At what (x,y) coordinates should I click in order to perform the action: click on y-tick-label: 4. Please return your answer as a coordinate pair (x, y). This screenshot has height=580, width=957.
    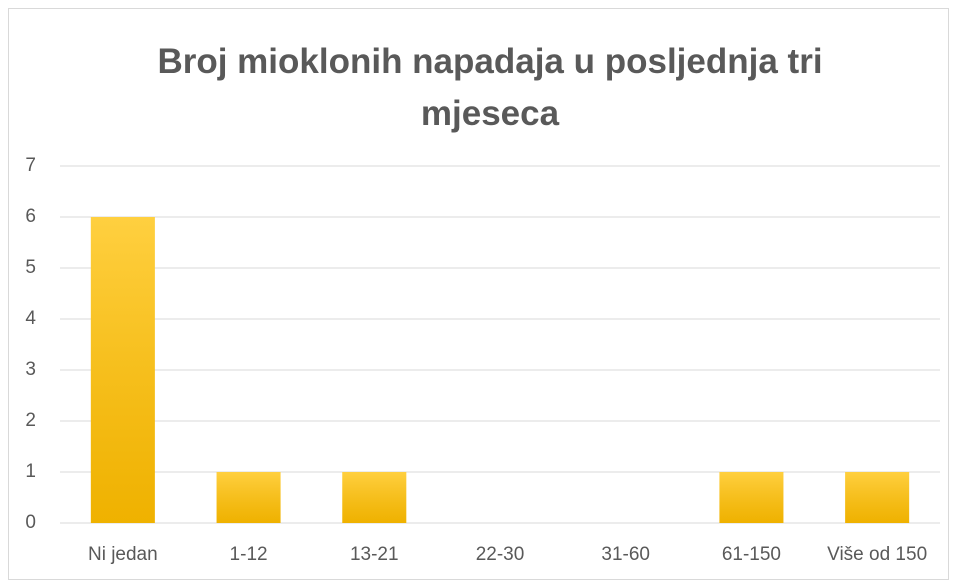
    Looking at the image, I should click on (30, 318).